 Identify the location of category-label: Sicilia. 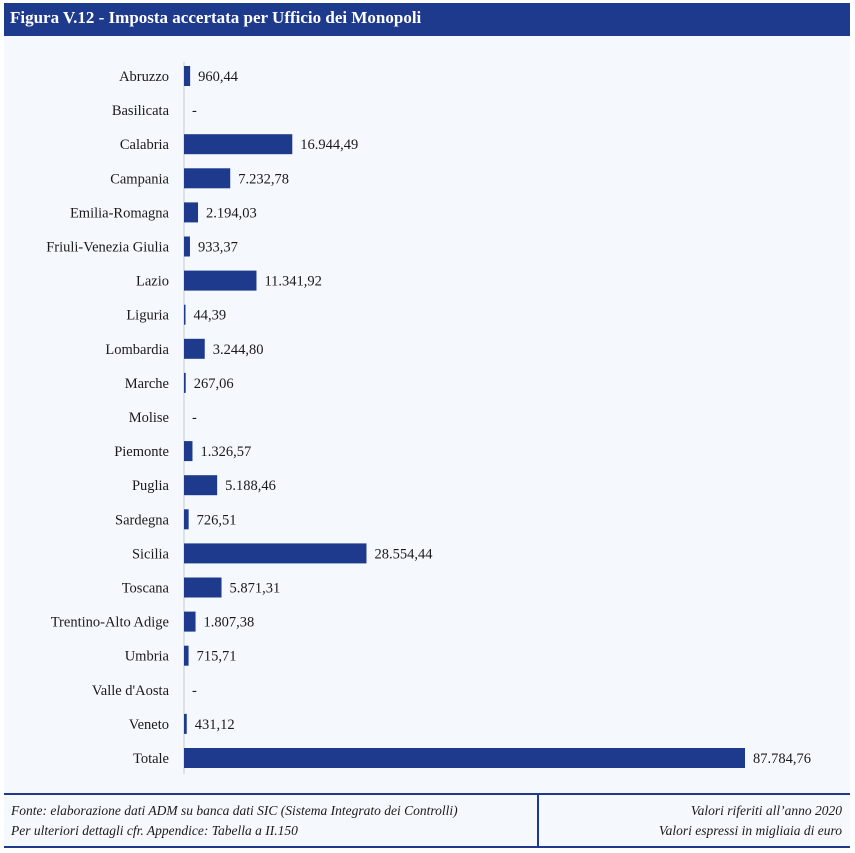
(151, 554).